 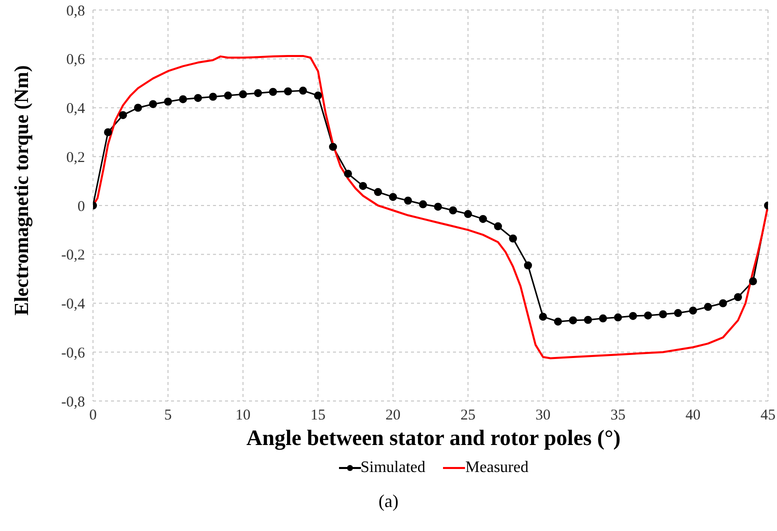 What do you see at coordinates (243, 416) in the screenshot?
I see `x-tick-label: 10` at bounding box center [243, 416].